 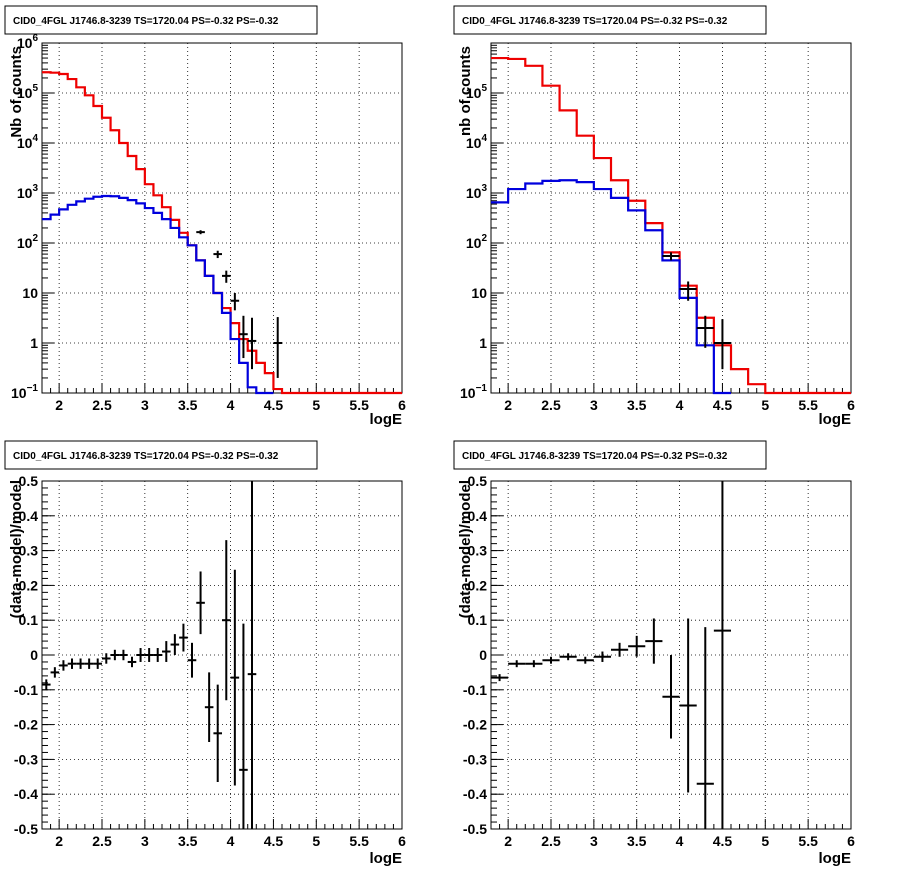 I want to click on series-source-line, so click(x=158, y=294).